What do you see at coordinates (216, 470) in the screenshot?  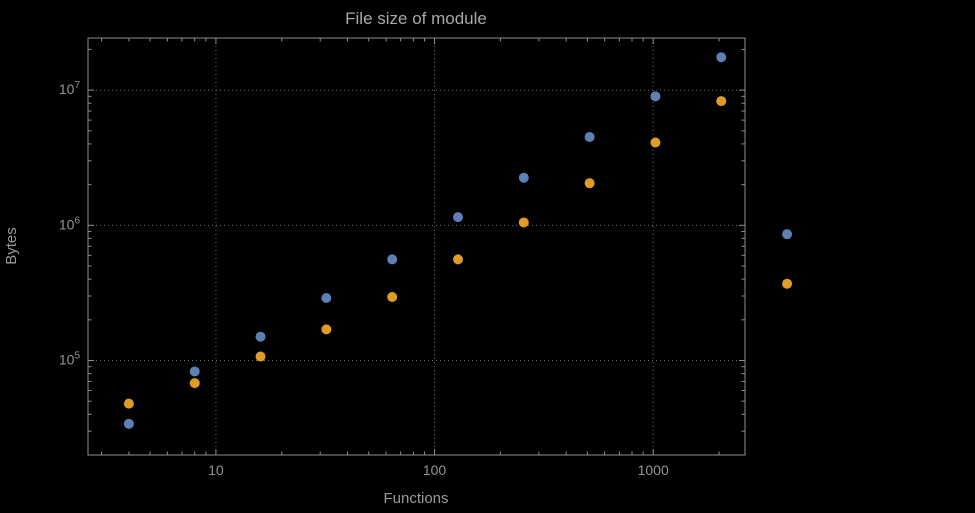 I see `x-tick-label: 10` at bounding box center [216, 470].